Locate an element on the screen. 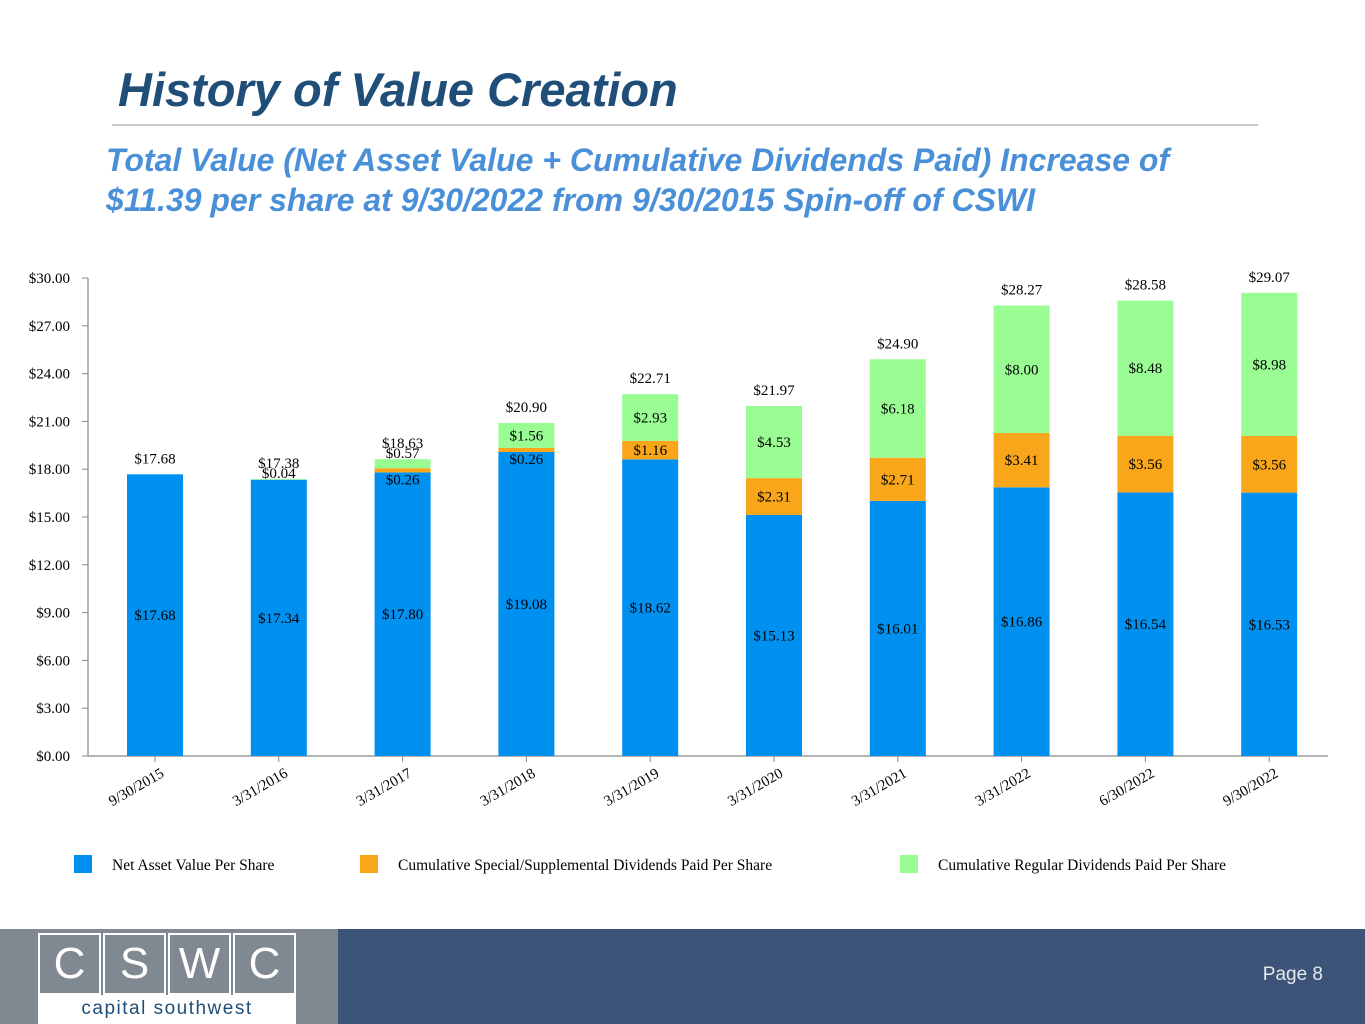 This screenshot has height=1024, width=1365. y-tick-label: $15.00 is located at coordinates (49, 518).